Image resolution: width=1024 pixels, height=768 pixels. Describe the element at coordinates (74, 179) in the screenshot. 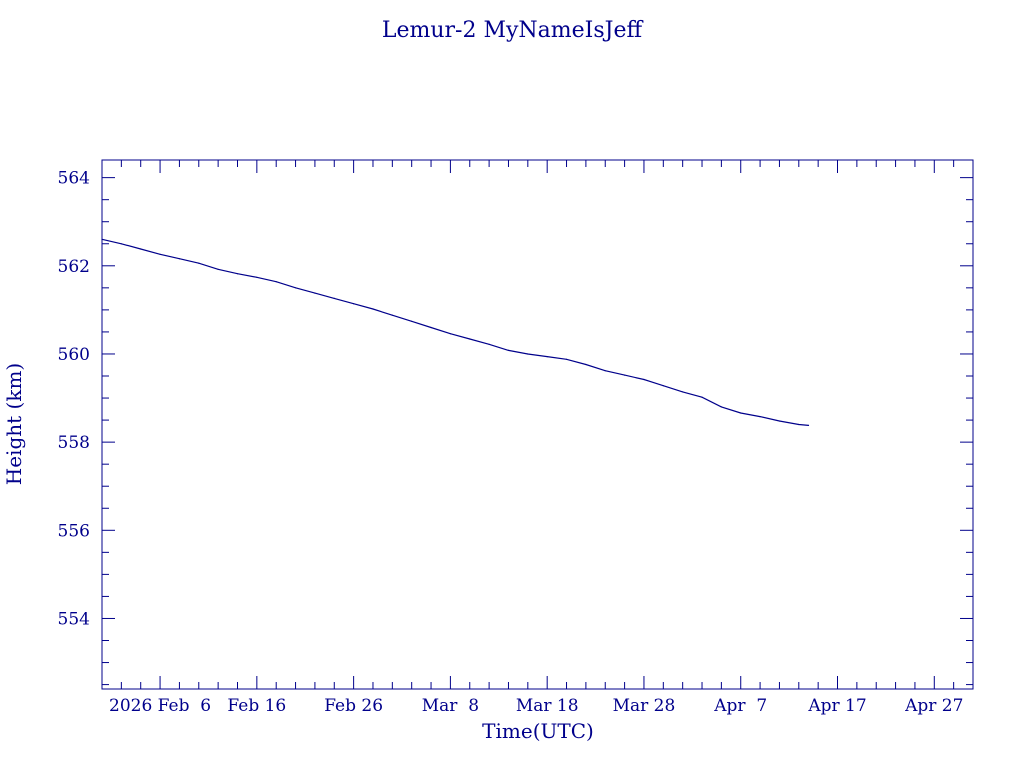

I see `y-tick-label: 564` at that location.